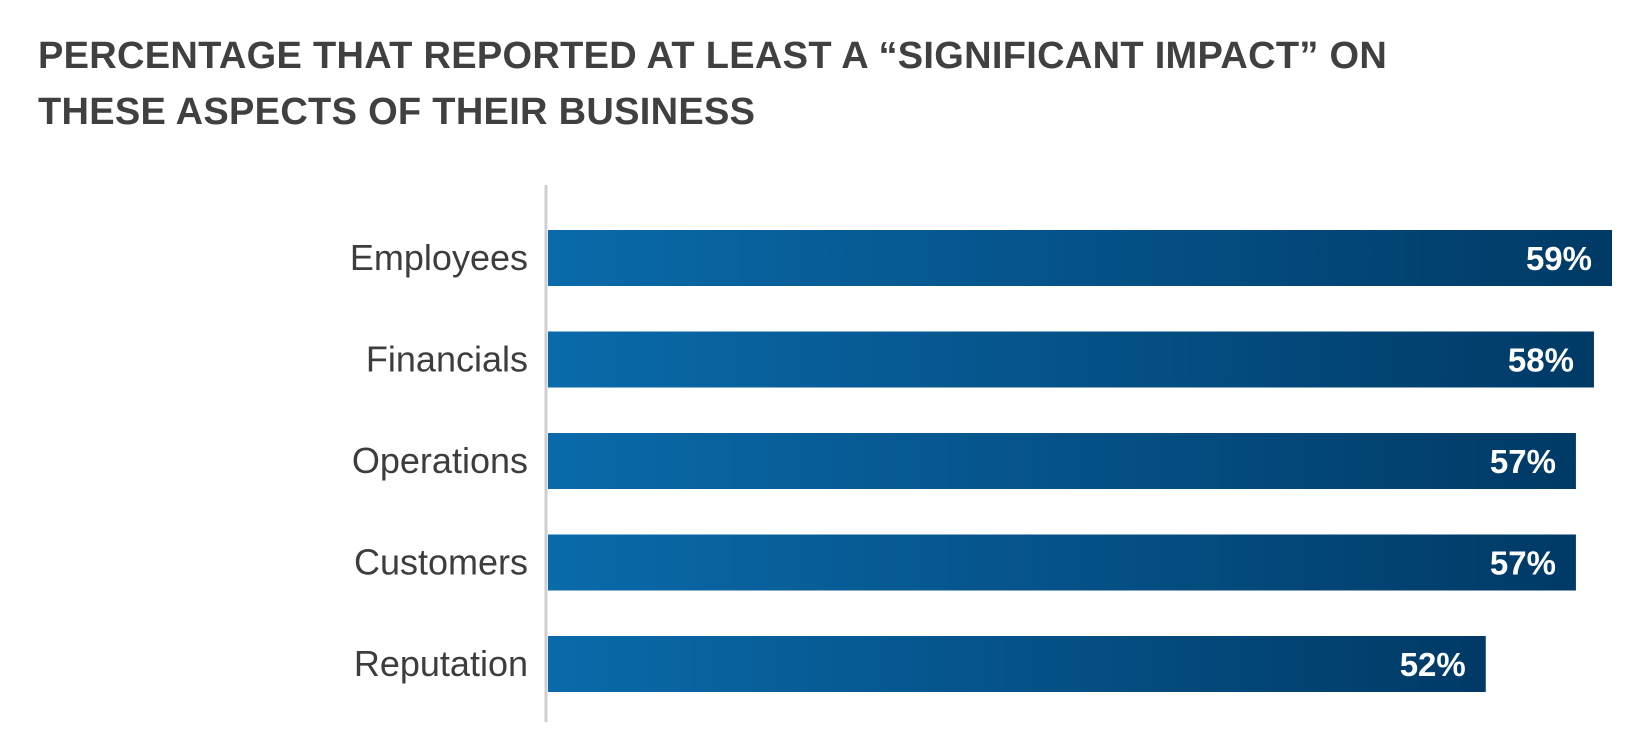  What do you see at coordinates (1541, 360) in the screenshot?
I see `value-label-financials: 58%` at bounding box center [1541, 360].